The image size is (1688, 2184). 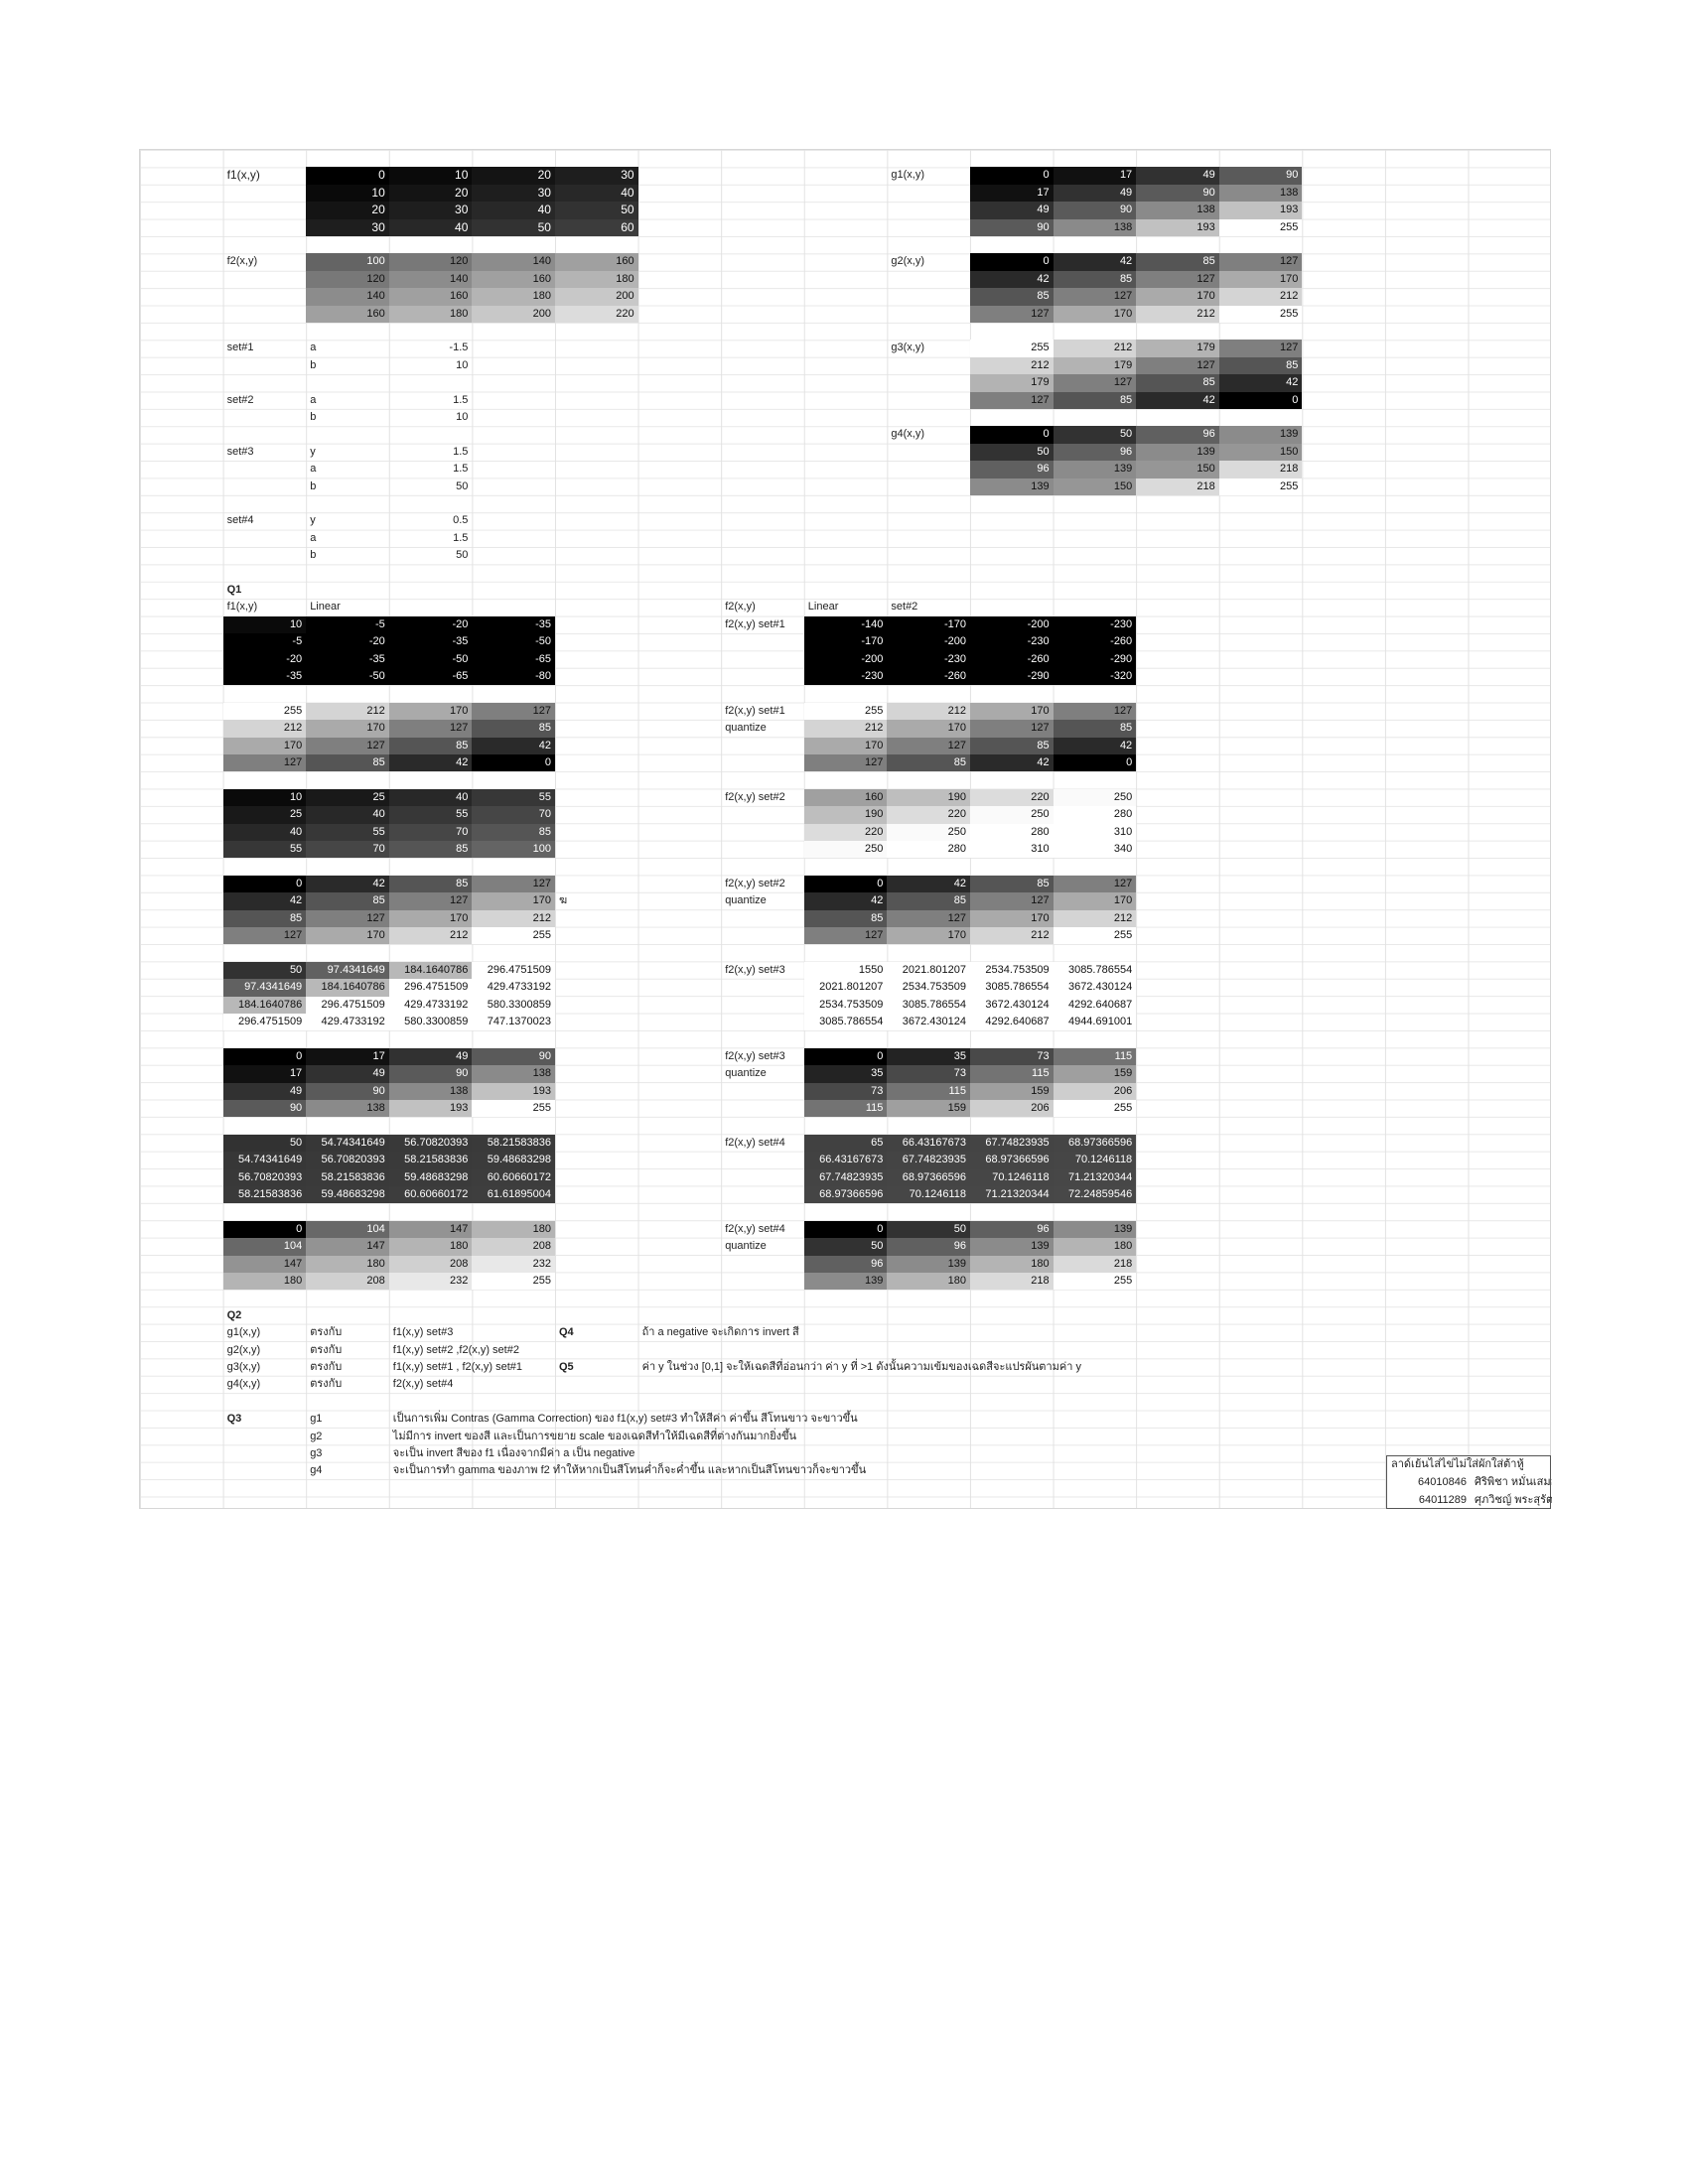 I want to click on cell-label: Q3, so click(x=234, y=1419).